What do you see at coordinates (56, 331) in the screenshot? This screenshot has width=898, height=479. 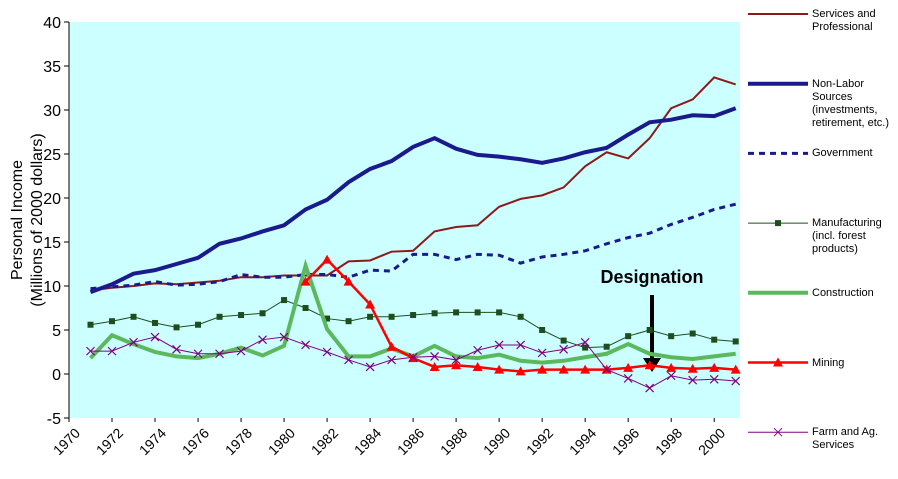 I see `y-tick-label: 5` at bounding box center [56, 331].